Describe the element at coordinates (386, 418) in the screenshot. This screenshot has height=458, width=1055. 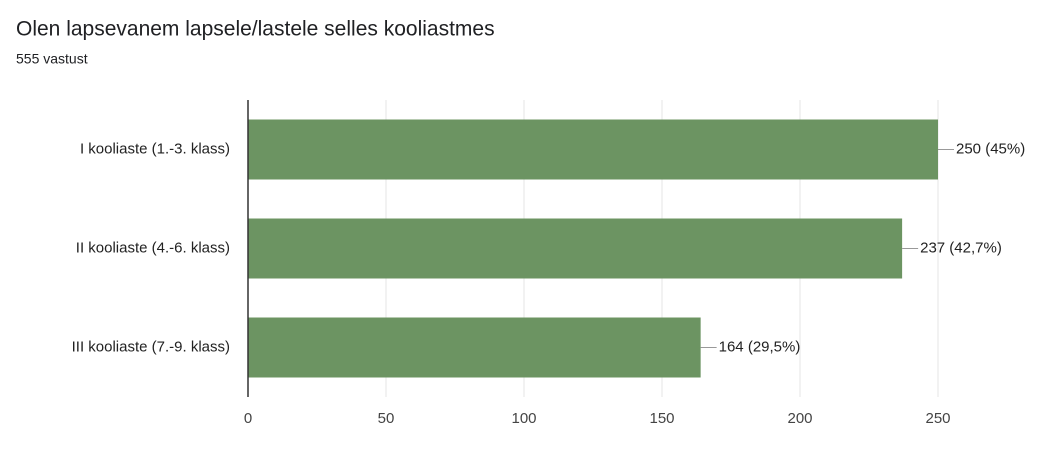
I see `x-tick-label: 50` at that location.